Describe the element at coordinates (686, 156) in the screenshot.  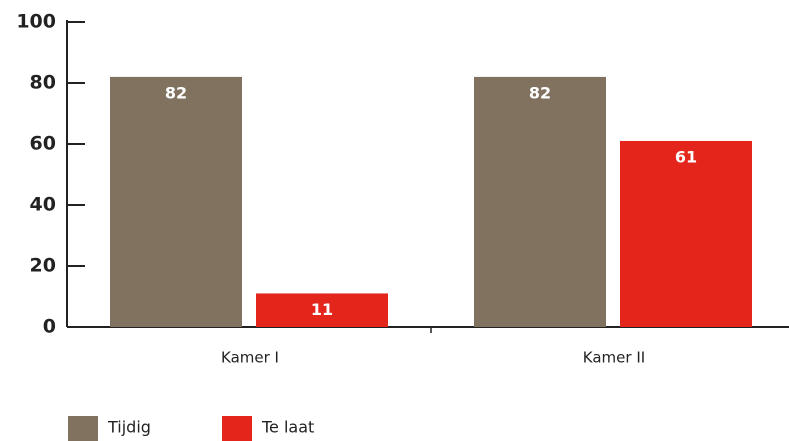
I see `value-label: 61` at that location.